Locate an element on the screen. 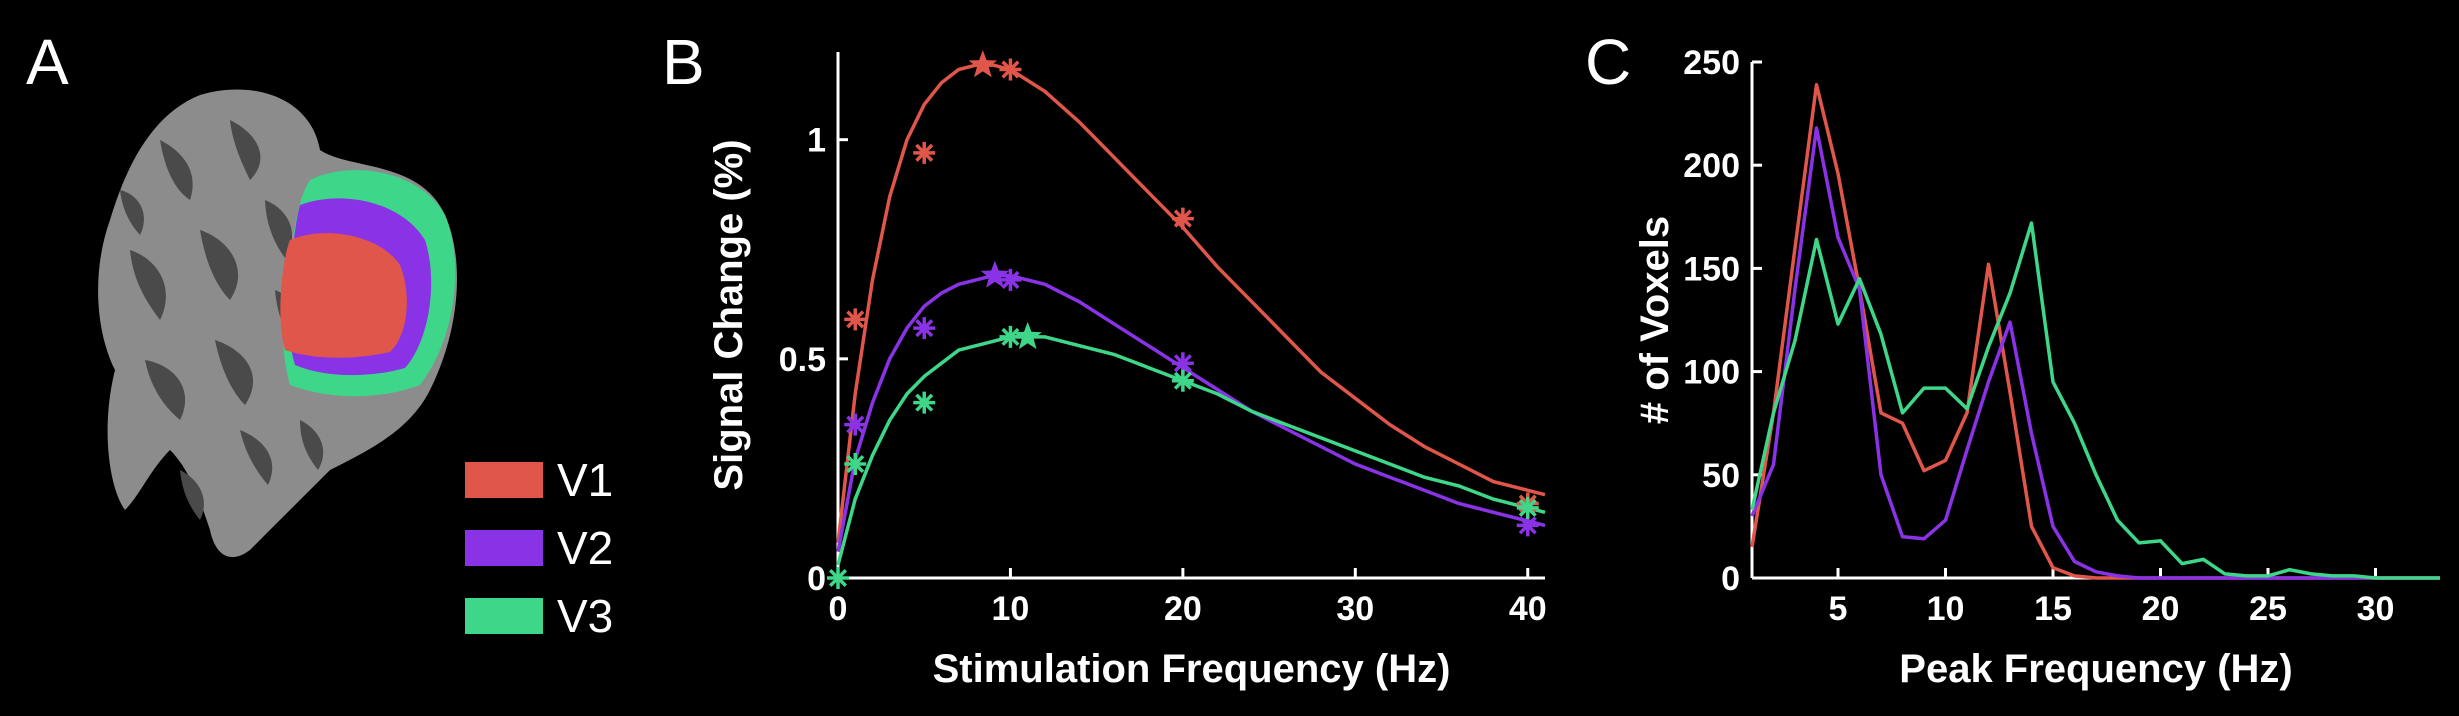  chart-c-x-axis-label: Peak Frequency (Hz) is located at coordinates (2095, 669).